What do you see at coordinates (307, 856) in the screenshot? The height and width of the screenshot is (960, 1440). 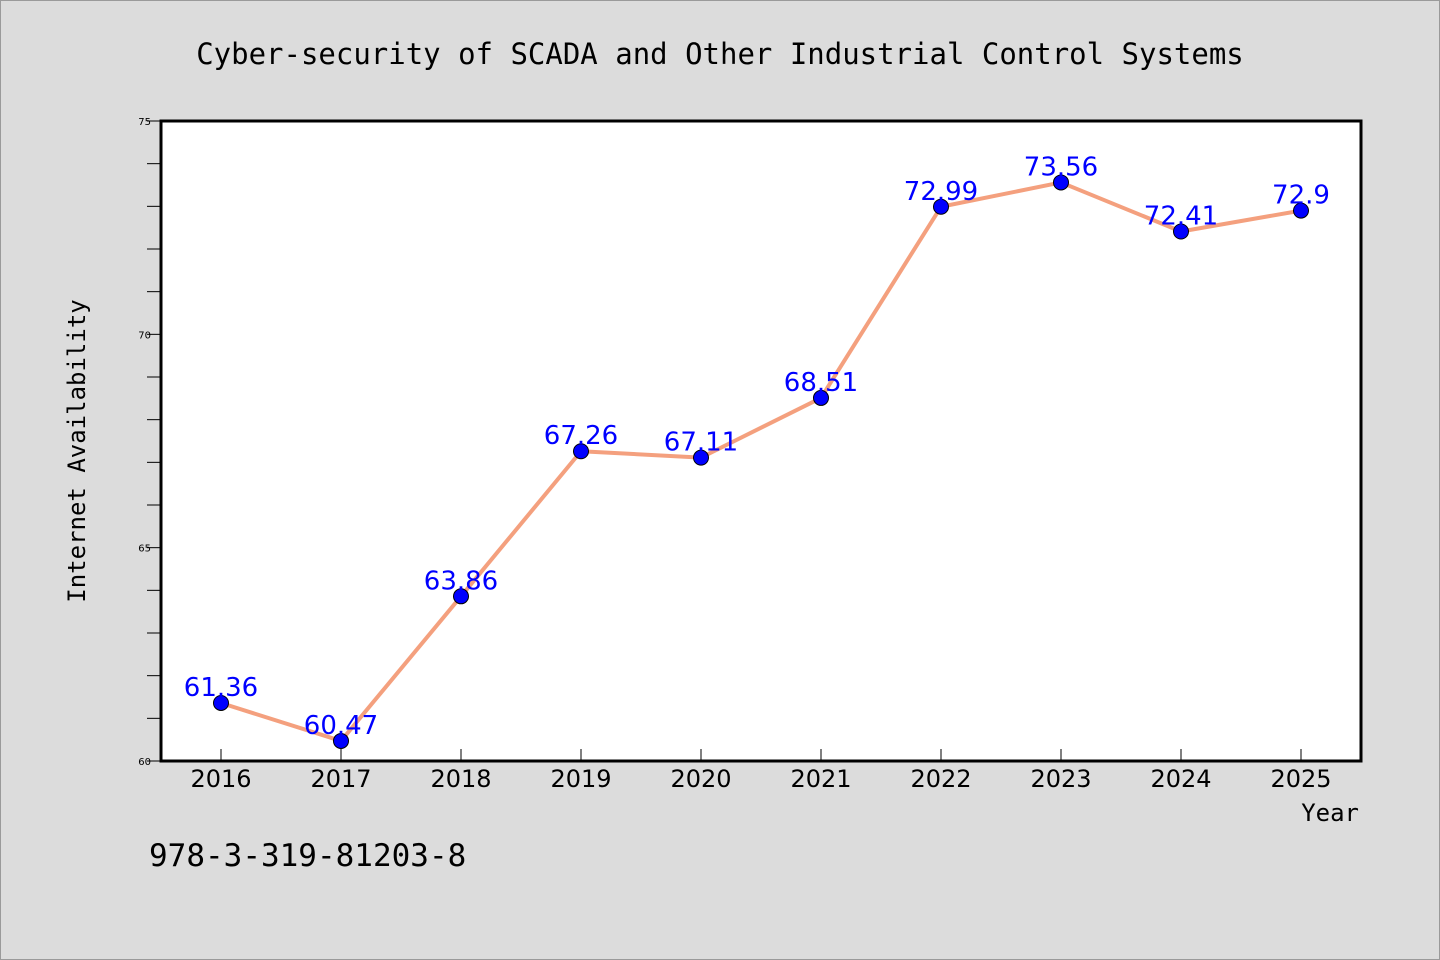 I see `isbn-text: 978-3-319-81203-8` at bounding box center [307, 856].